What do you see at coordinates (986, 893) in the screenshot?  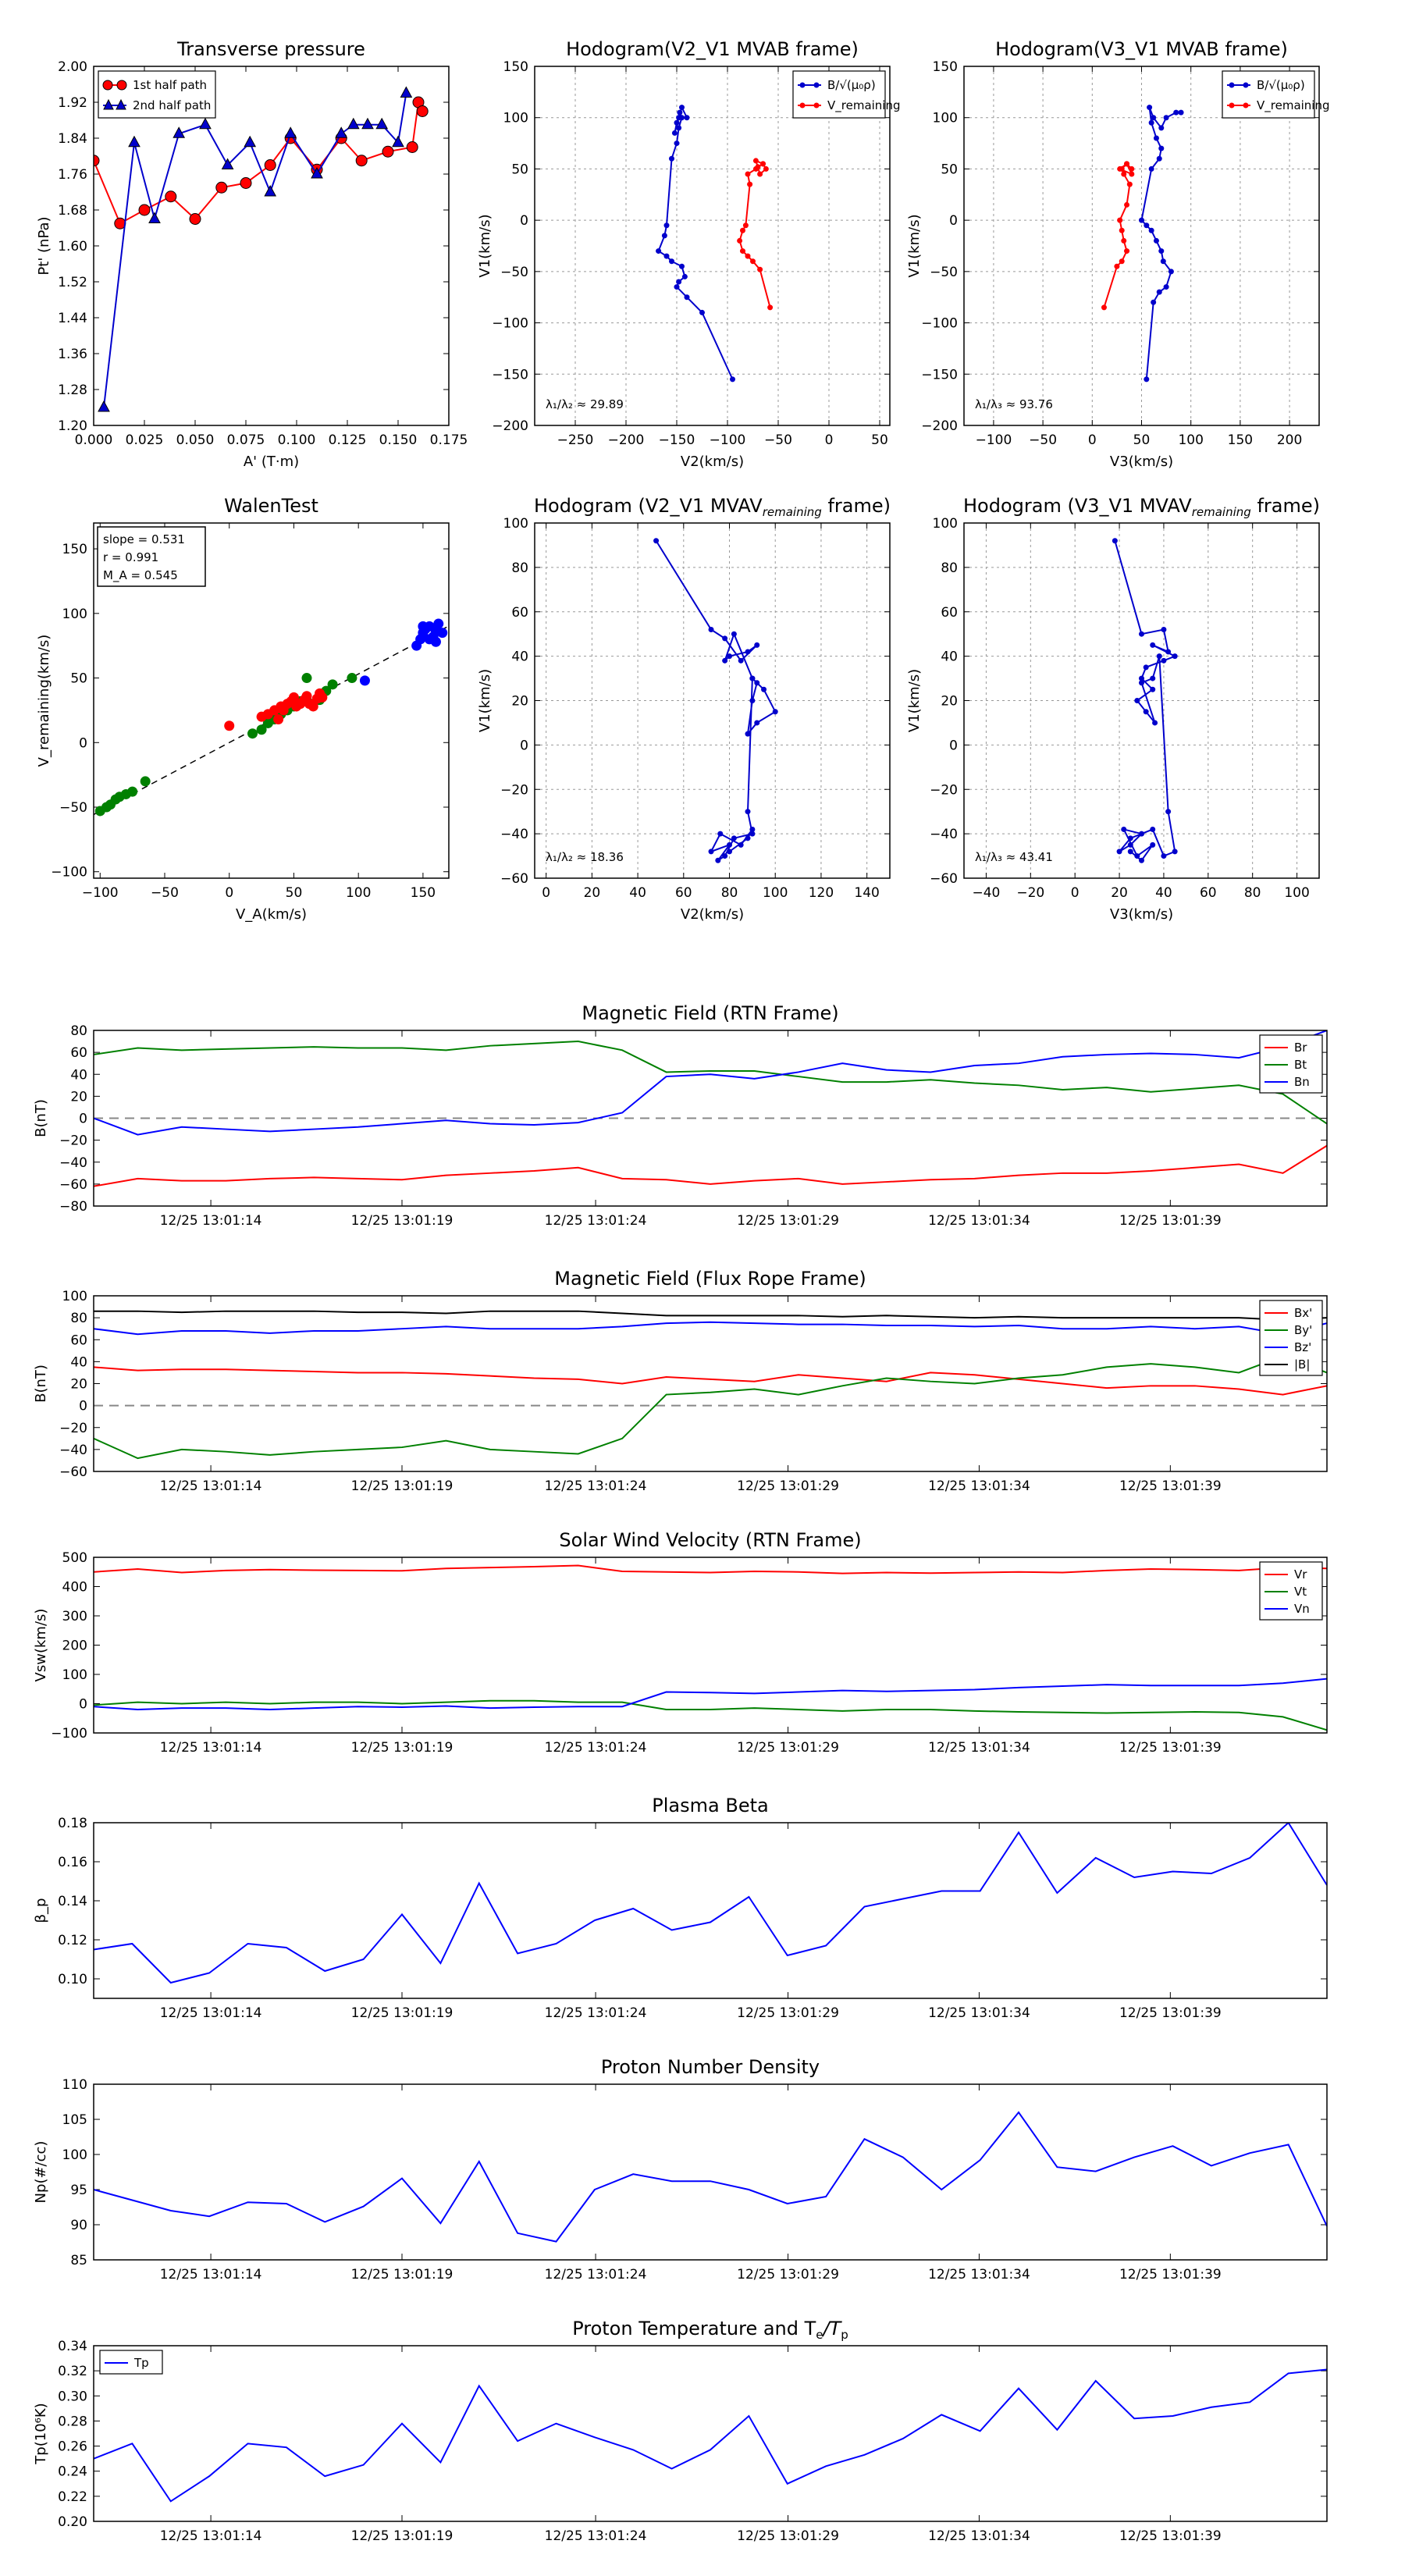 I see `x-tick-label: −40` at bounding box center [986, 893].